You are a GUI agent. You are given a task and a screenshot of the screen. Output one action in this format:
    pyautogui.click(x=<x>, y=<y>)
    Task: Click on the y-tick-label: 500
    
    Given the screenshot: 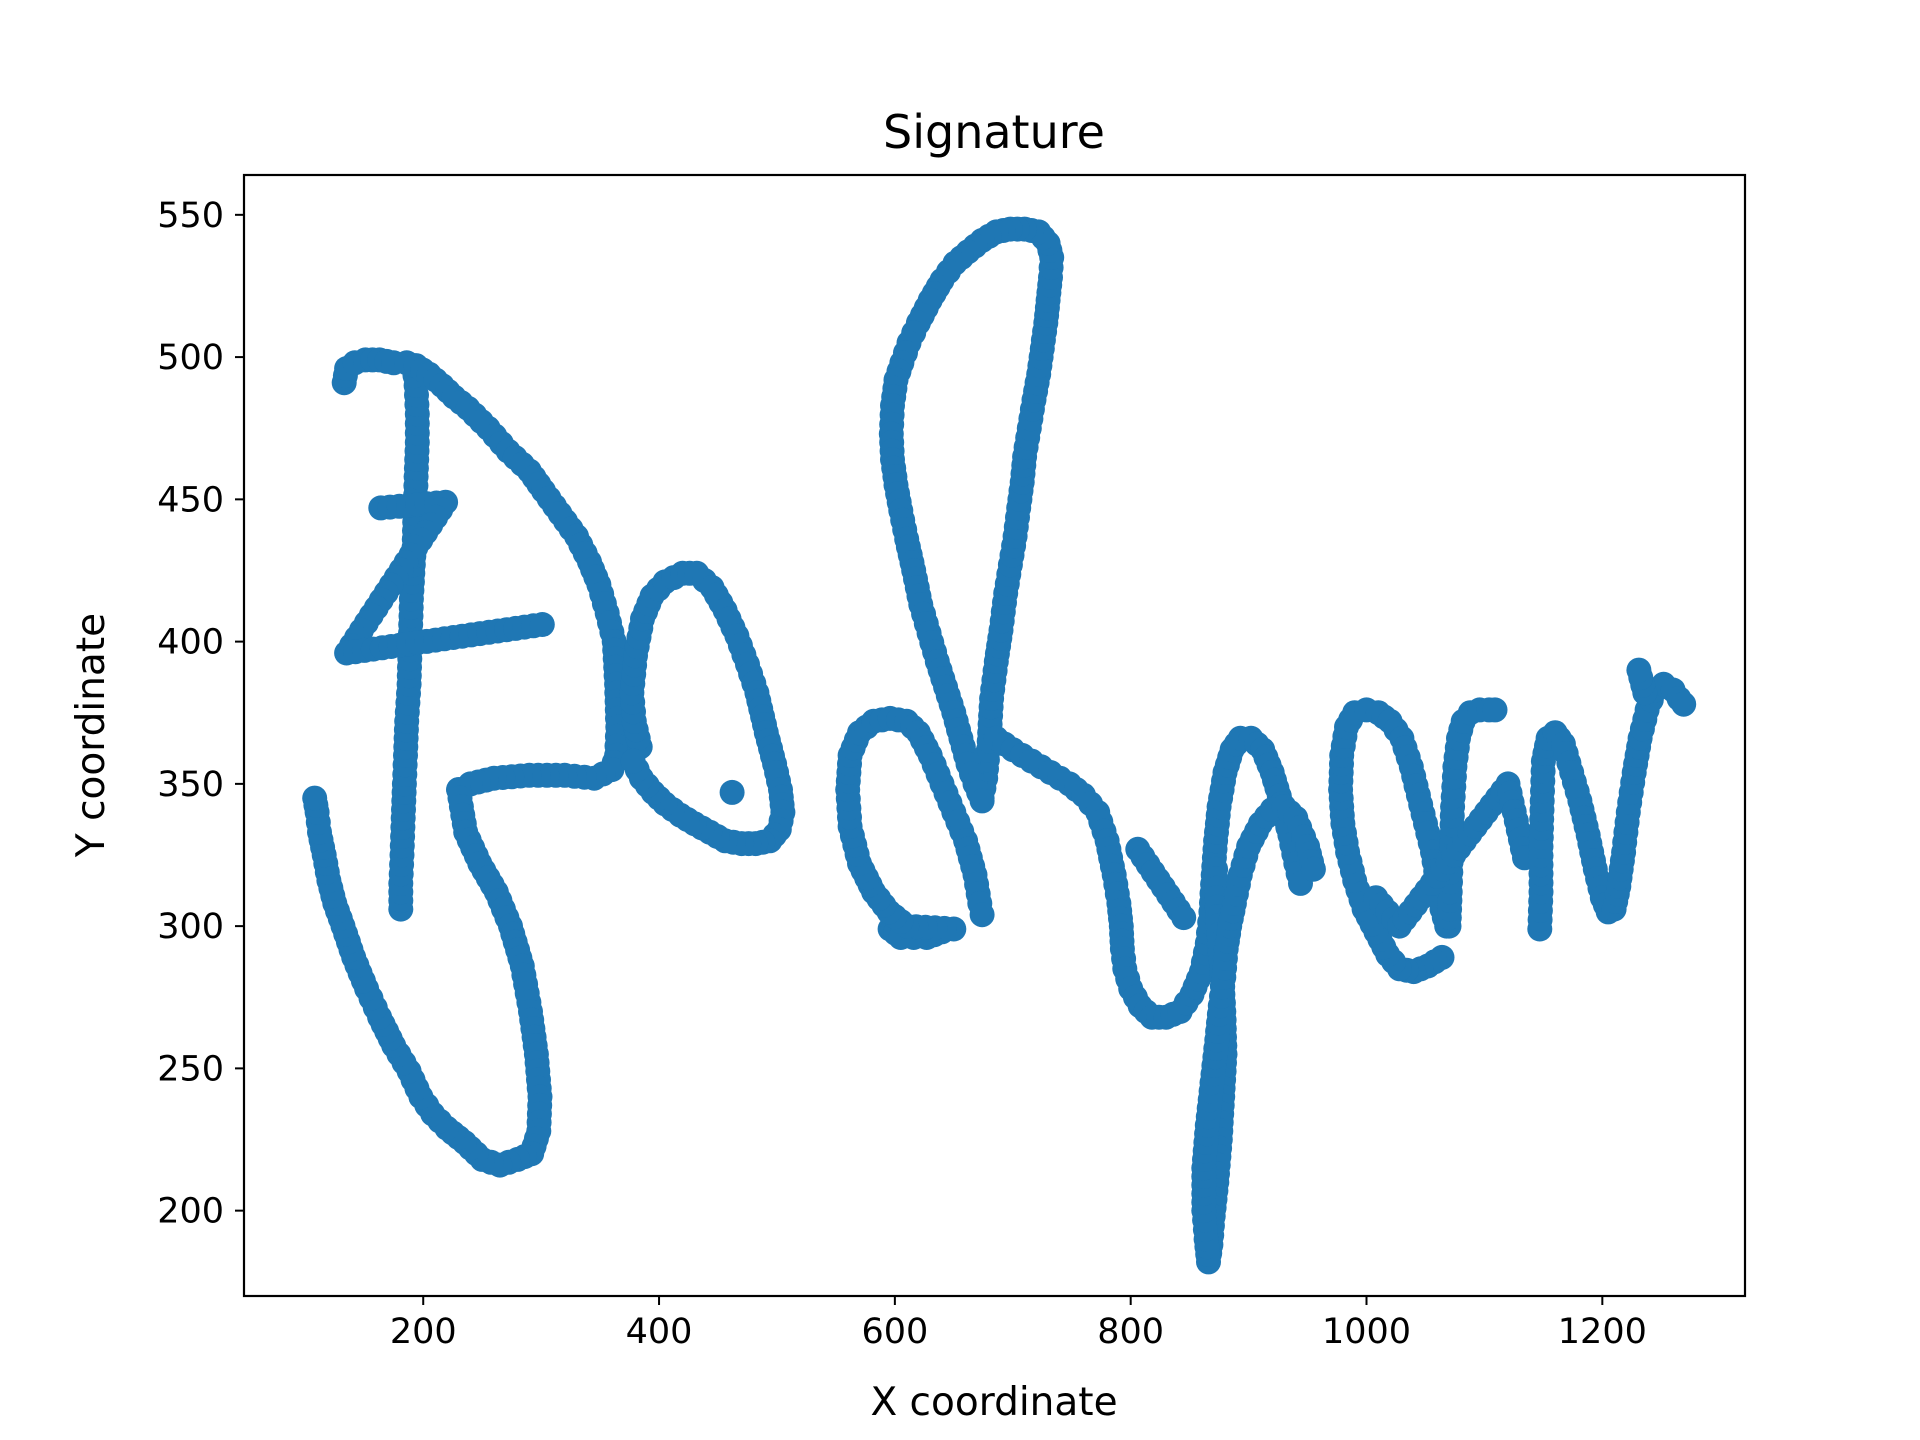 What is the action you would take?
    pyautogui.click(x=190, y=358)
    